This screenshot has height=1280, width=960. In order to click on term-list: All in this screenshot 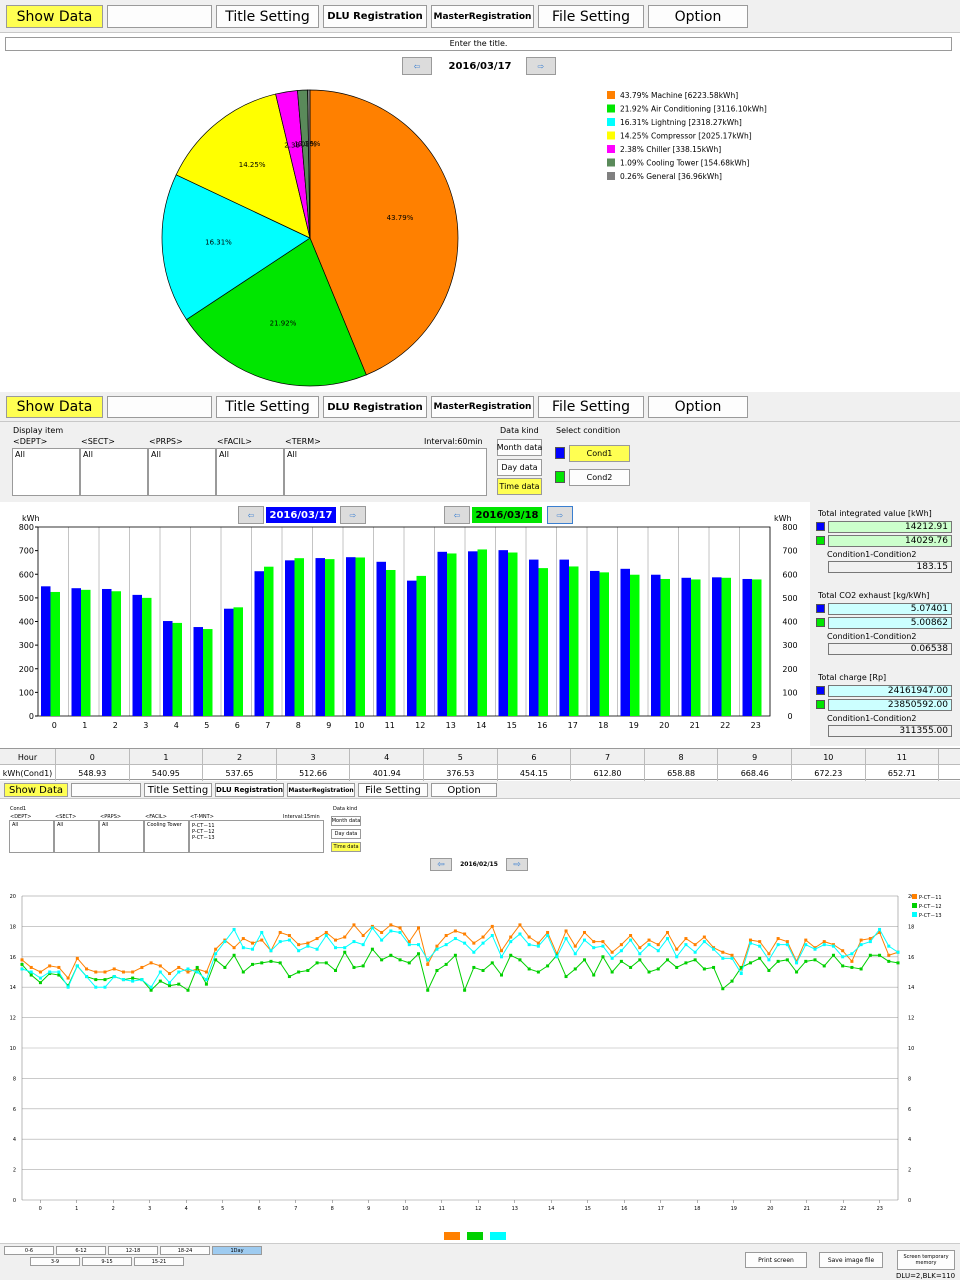, I will do `click(385, 472)`.